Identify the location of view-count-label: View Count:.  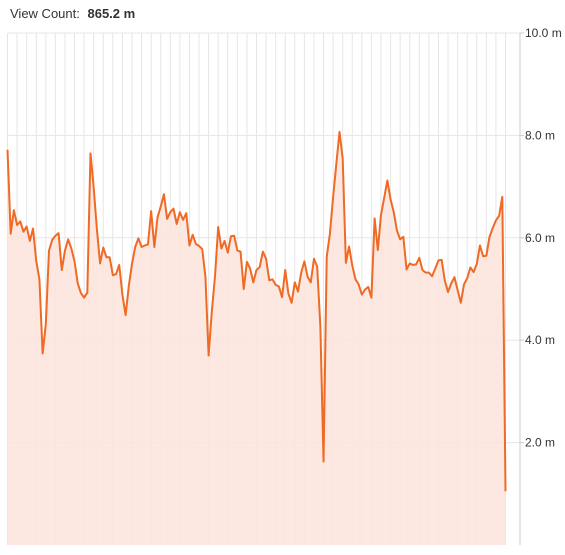
(45, 13).